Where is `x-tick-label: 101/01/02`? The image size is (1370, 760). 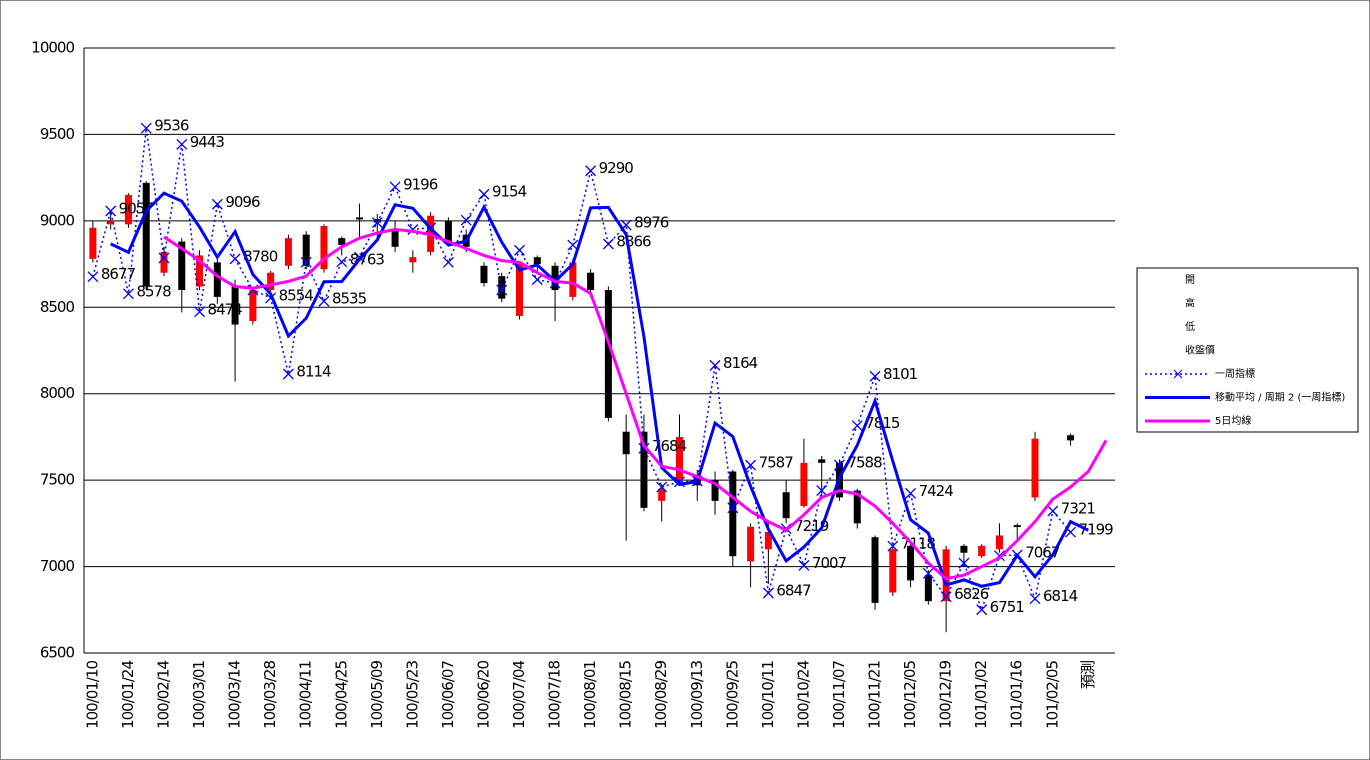
x-tick-label: 101/01/02 is located at coordinates (981, 695).